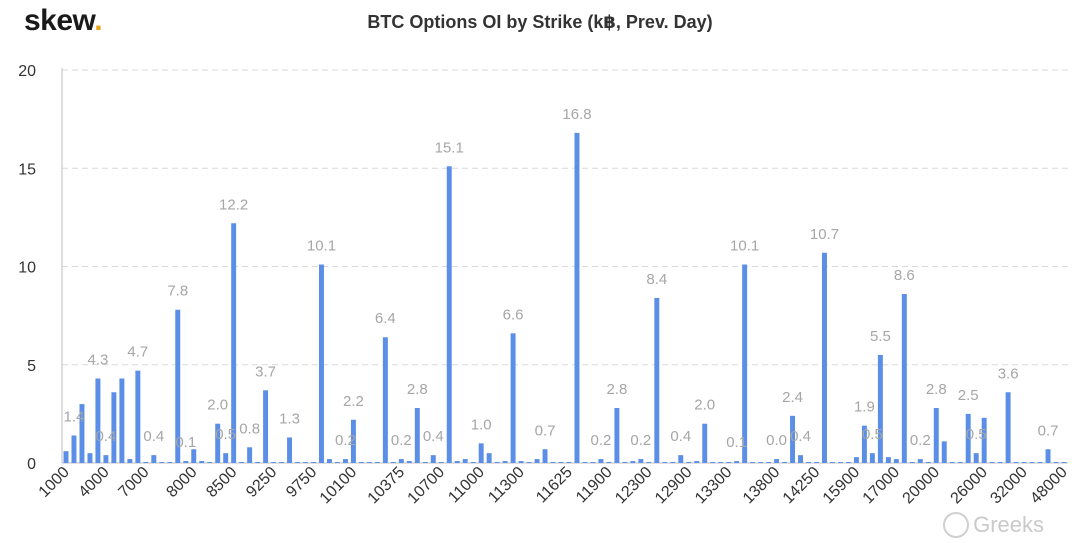 The image size is (1080, 543). I want to click on data-label: 0.0, so click(776, 440).